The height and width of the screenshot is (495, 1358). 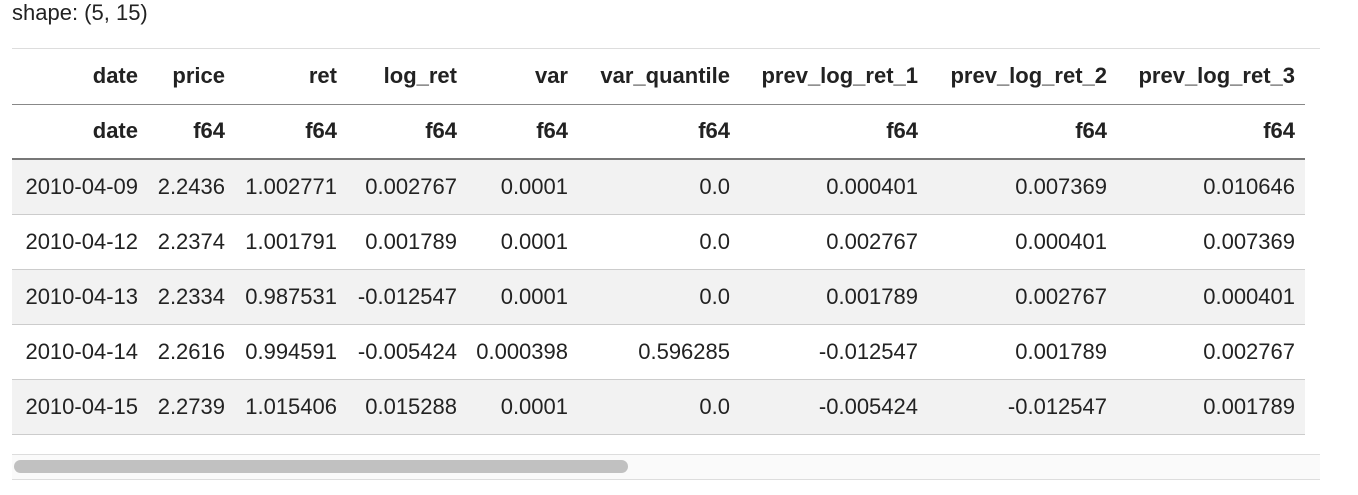 I want to click on table-cell: 2.2739, so click(x=191, y=407).